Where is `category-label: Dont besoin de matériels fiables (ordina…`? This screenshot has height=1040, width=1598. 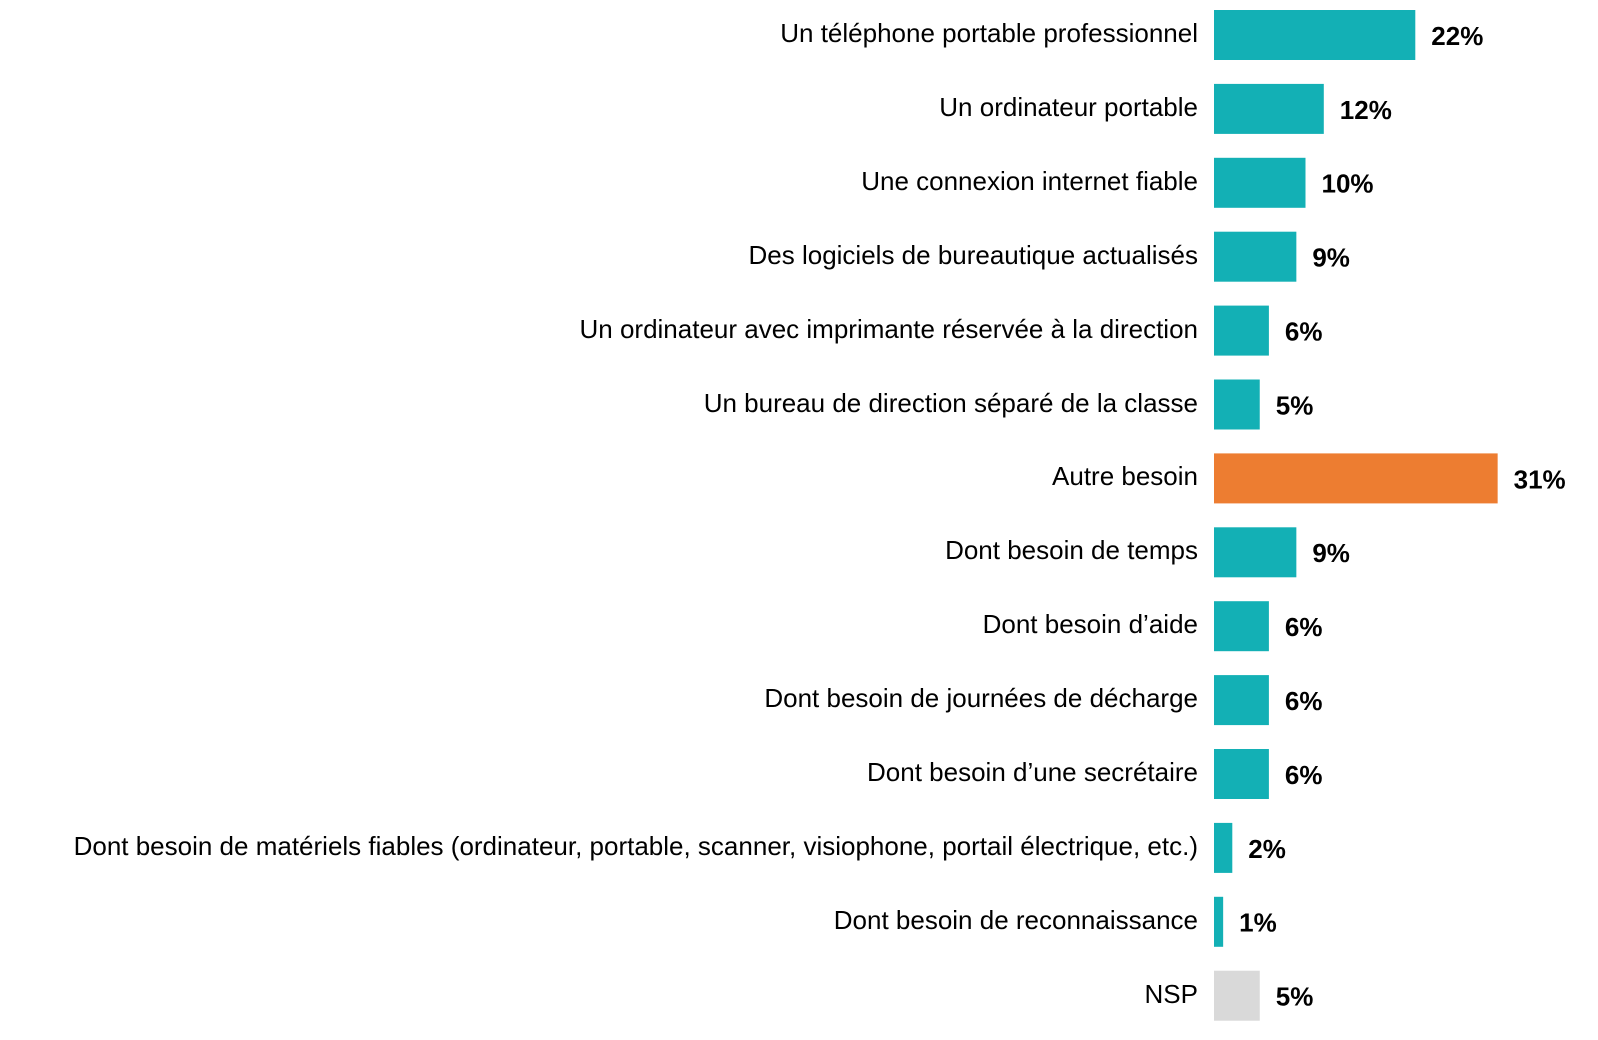
category-label: Dont besoin de matériels fiables (ordina… is located at coordinates (635, 845).